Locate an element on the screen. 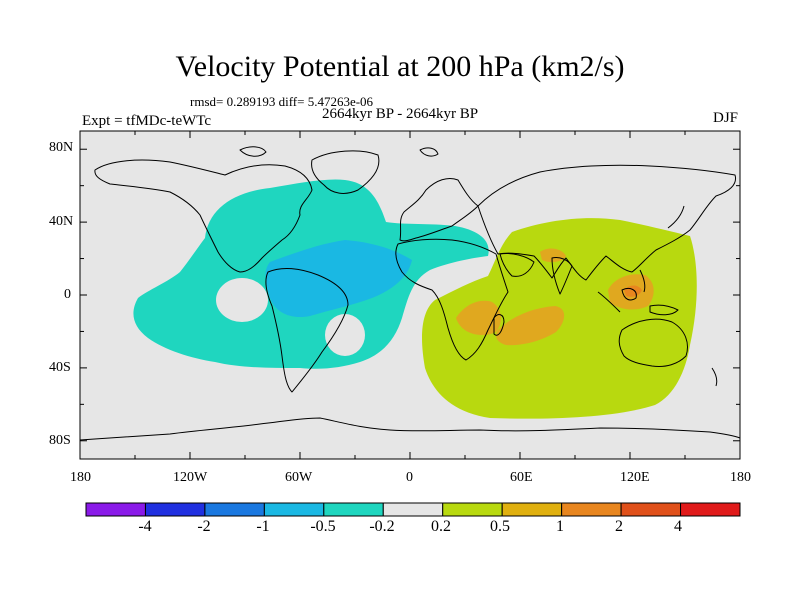 This screenshot has width=800, height=600. y-tick-label: 40S is located at coordinates (60, 367).